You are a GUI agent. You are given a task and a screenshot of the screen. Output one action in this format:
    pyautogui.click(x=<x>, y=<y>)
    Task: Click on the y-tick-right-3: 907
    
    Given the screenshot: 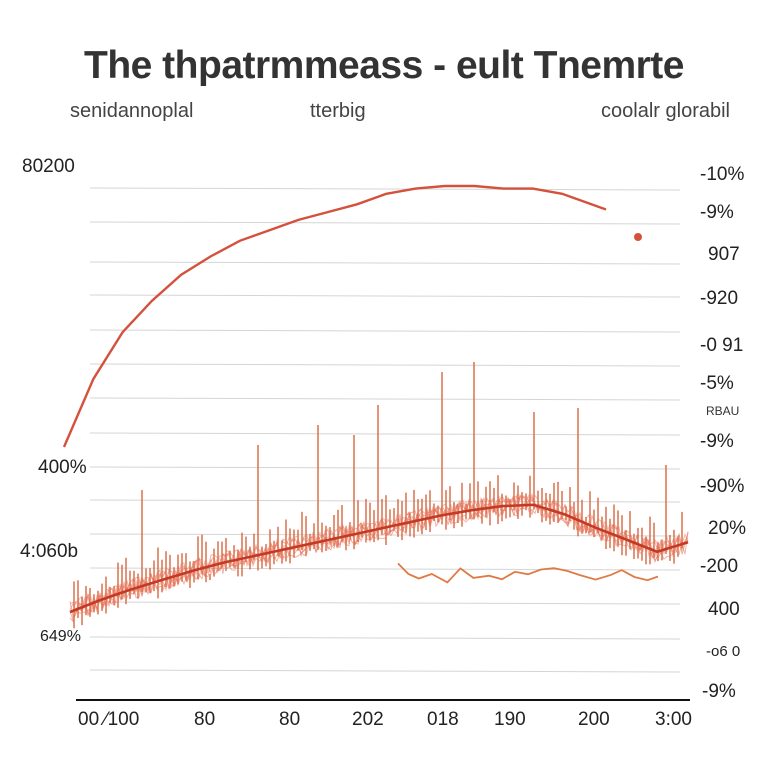 What is the action you would take?
    pyautogui.click(x=724, y=254)
    